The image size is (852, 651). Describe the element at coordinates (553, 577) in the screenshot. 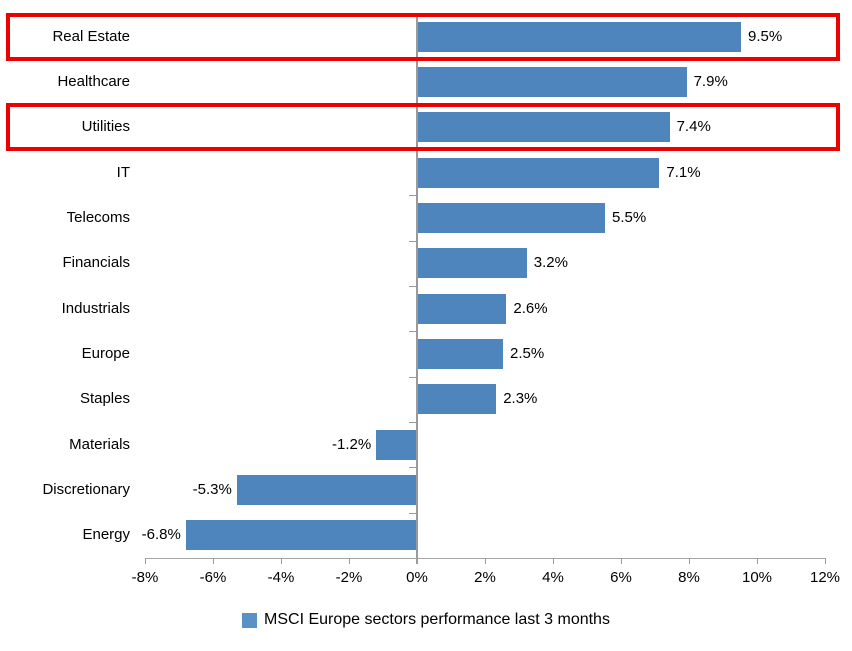

I see `value-axis-tick-label: 4%` at that location.